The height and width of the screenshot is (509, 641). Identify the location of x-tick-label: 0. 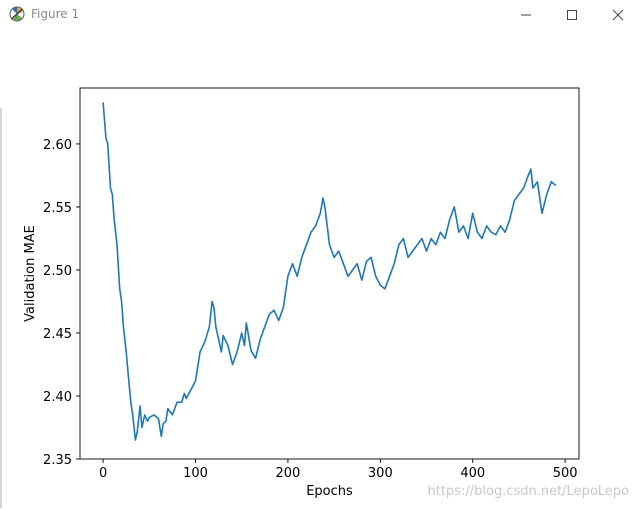
(103, 473).